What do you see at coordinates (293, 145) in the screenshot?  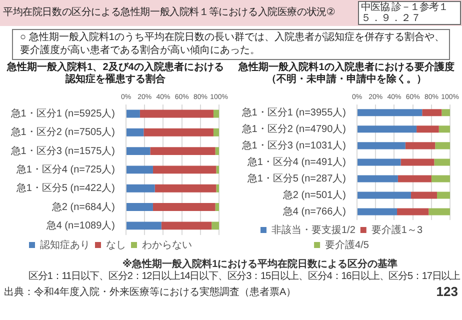 I see `y-tick-label: 急1・区分3 (n=1031人)` at bounding box center [293, 145].